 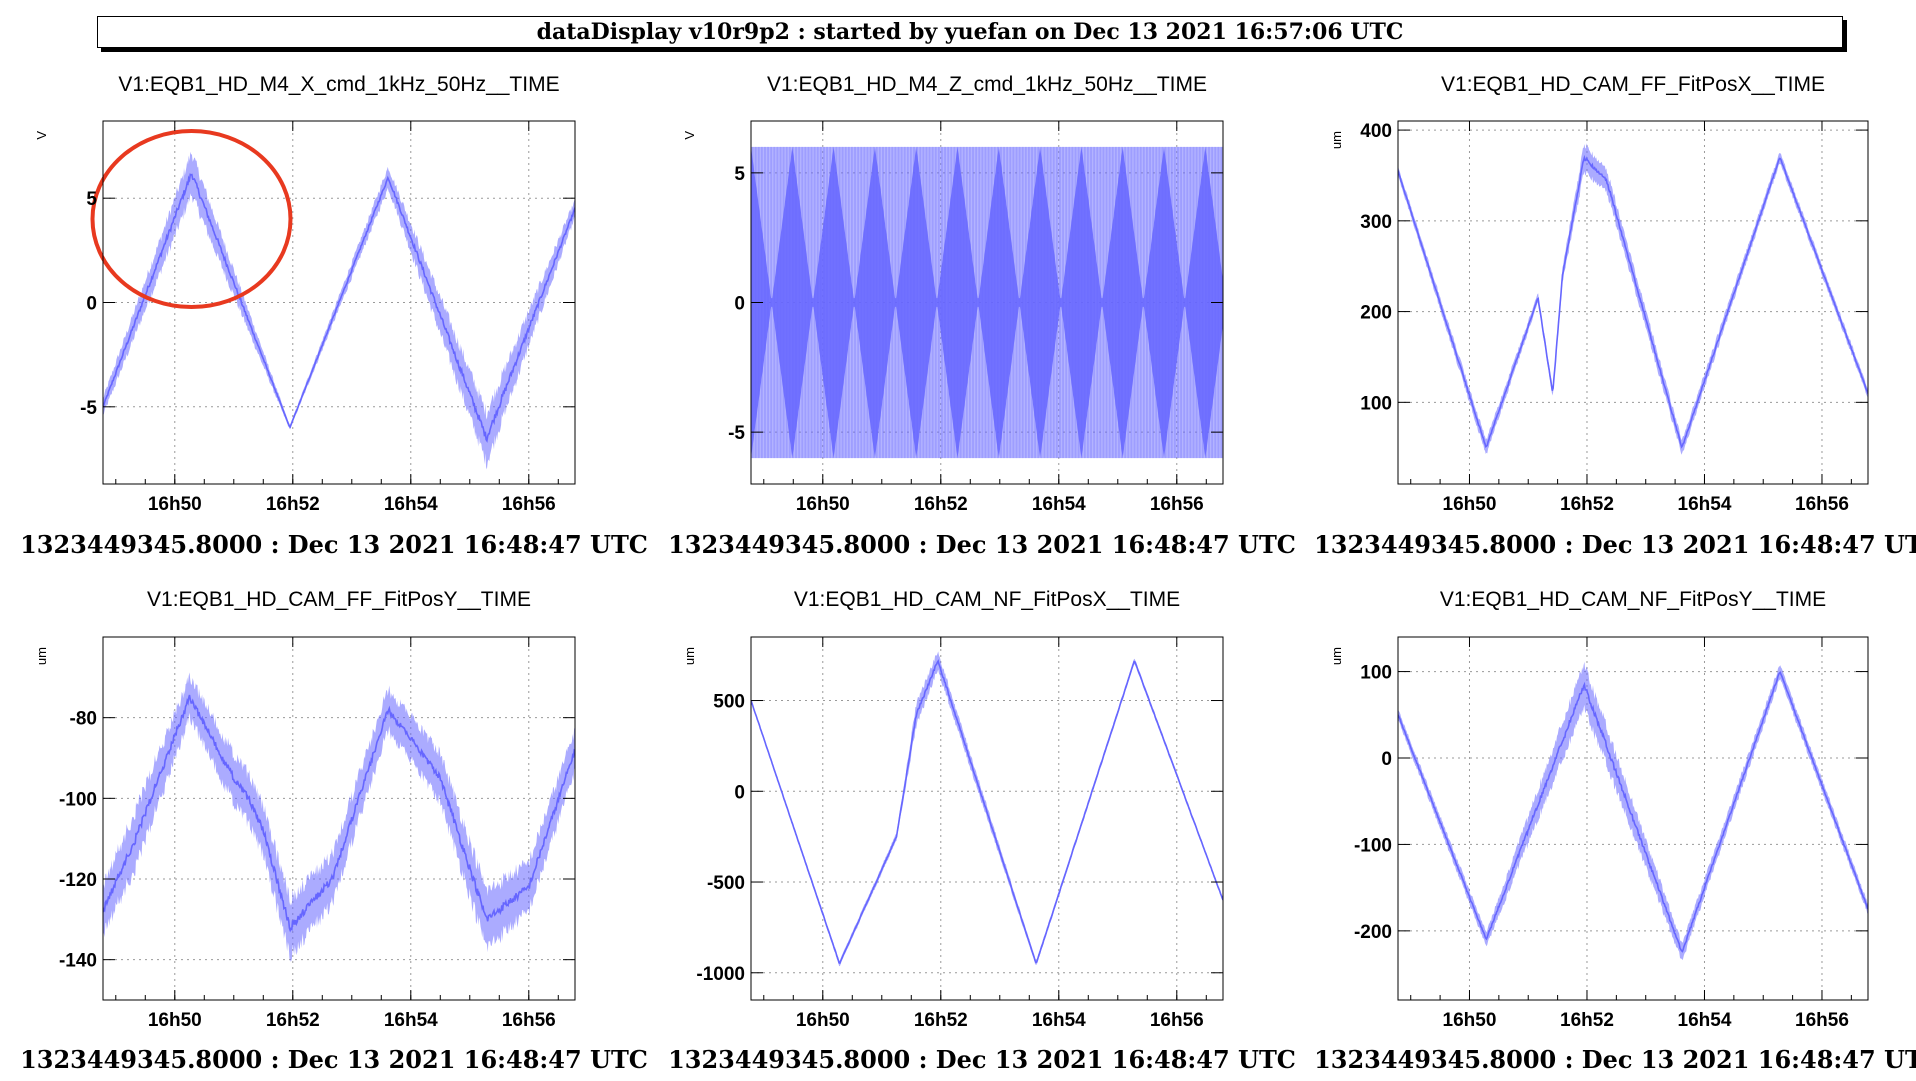 I want to click on chart-title: V1:EQB1_HD_CAM_FF_FitPosX__TIME, so click(x=1633, y=84).